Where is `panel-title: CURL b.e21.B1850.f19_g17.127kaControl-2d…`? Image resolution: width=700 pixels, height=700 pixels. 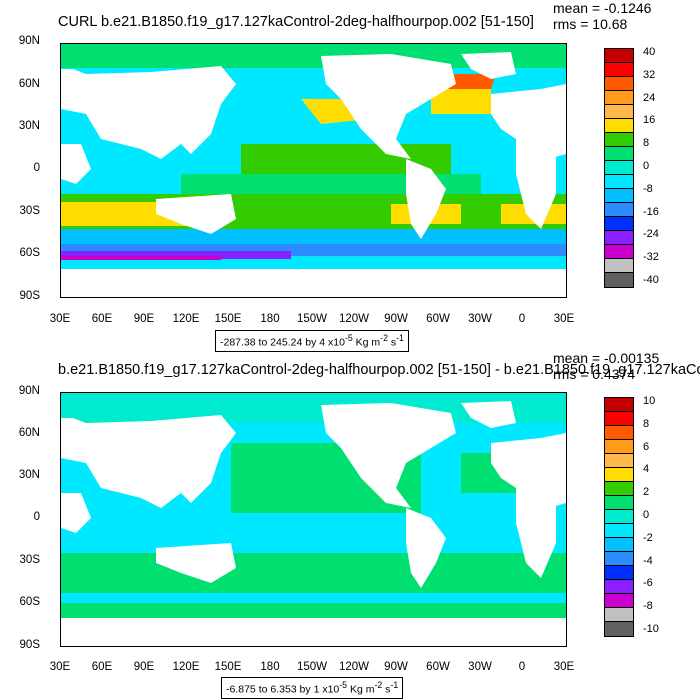 panel-title: CURL b.e21.B1850.f19_g17.127kaControl-2d… is located at coordinates (296, 22).